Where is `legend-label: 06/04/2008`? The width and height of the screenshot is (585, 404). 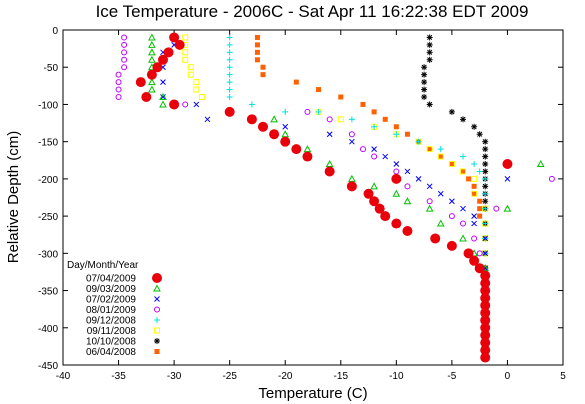 legend-label: 06/04/2008 is located at coordinates (111, 352).